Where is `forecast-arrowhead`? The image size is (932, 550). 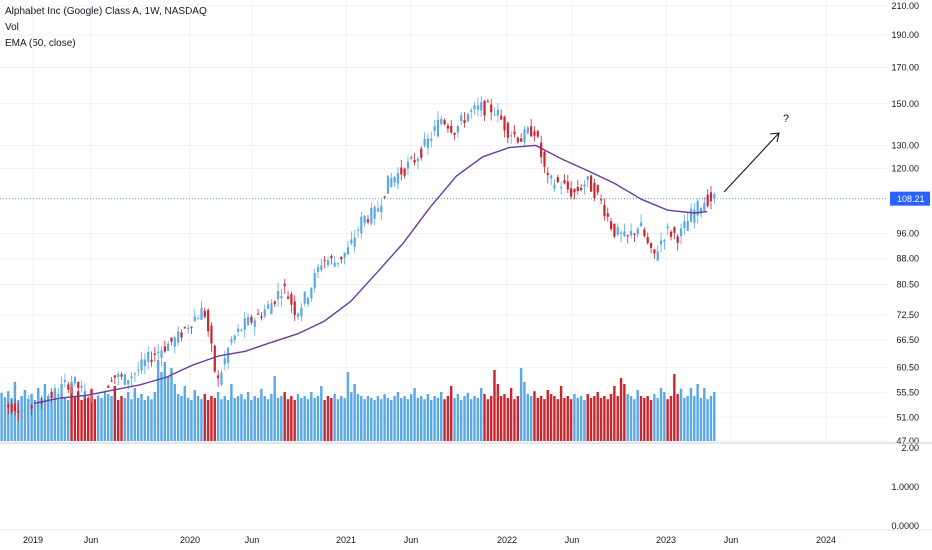
forecast-arrowhead is located at coordinates (774, 137).